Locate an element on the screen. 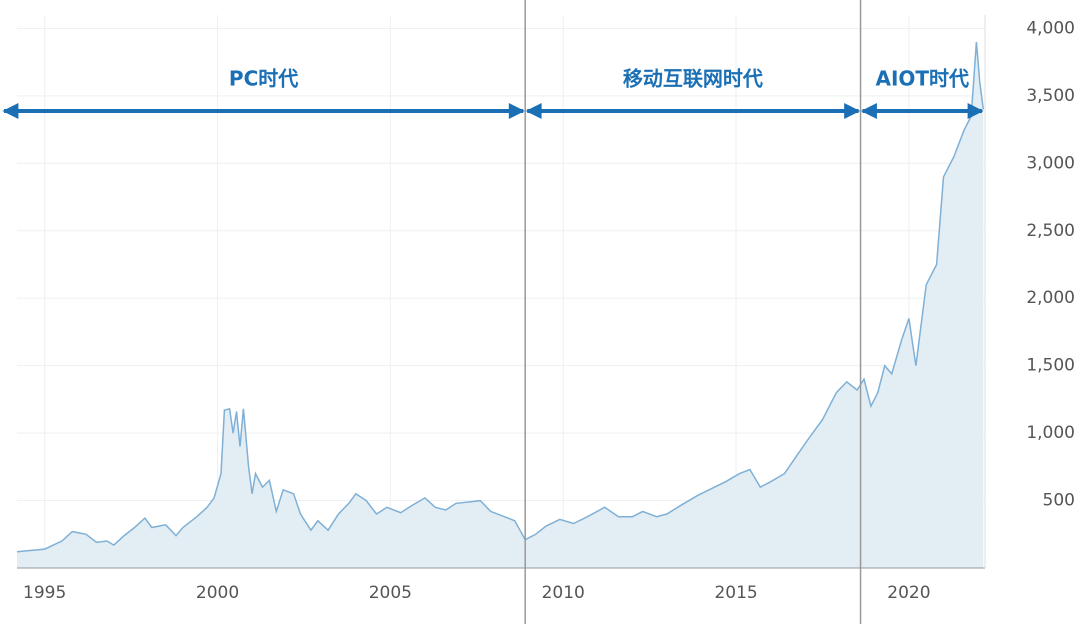 The height and width of the screenshot is (624, 1080). x-tick-label: 2010 is located at coordinates (563, 593).